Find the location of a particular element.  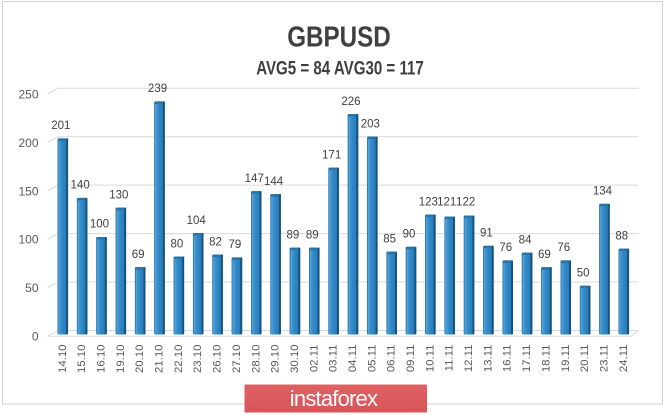

svg-text: 91 is located at coordinates (486, 234).